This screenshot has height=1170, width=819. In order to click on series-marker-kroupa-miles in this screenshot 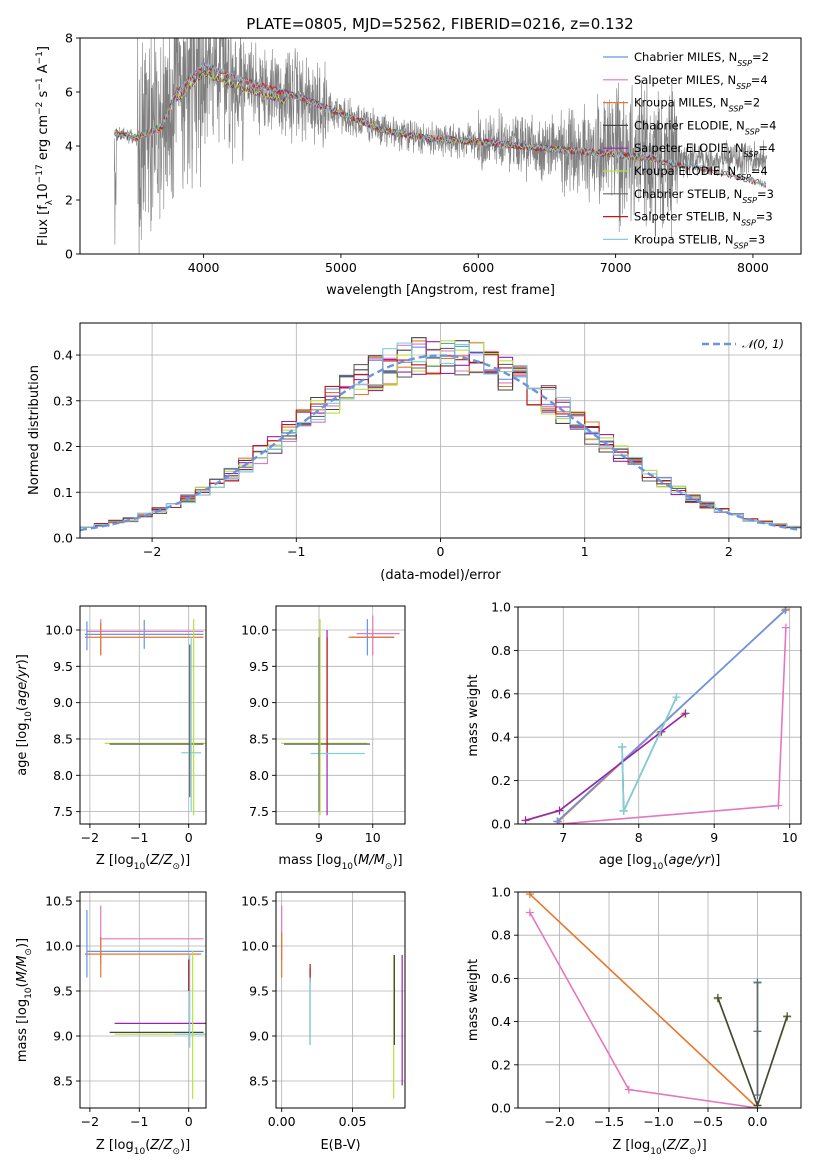, I will do `click(785, 610)`.